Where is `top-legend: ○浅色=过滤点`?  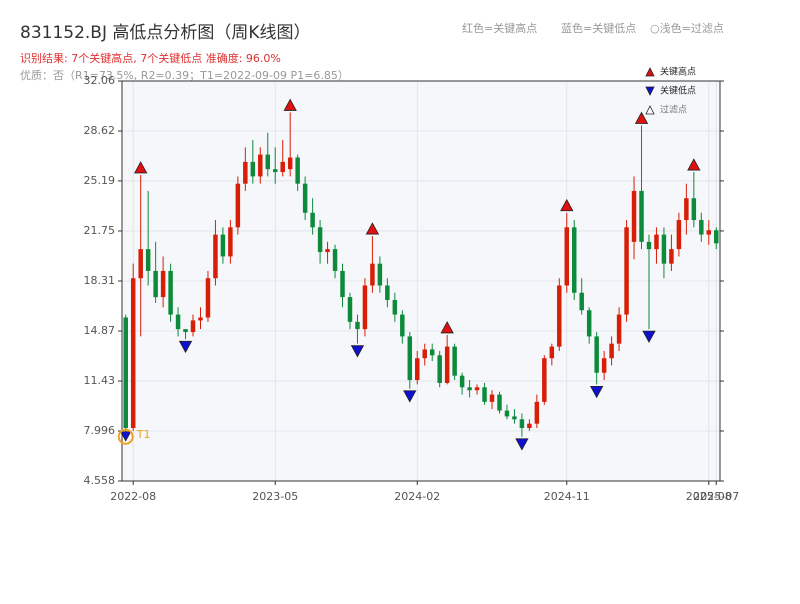 top-legend: ○浅色=过滤点 is located at coordinates (687, 28).